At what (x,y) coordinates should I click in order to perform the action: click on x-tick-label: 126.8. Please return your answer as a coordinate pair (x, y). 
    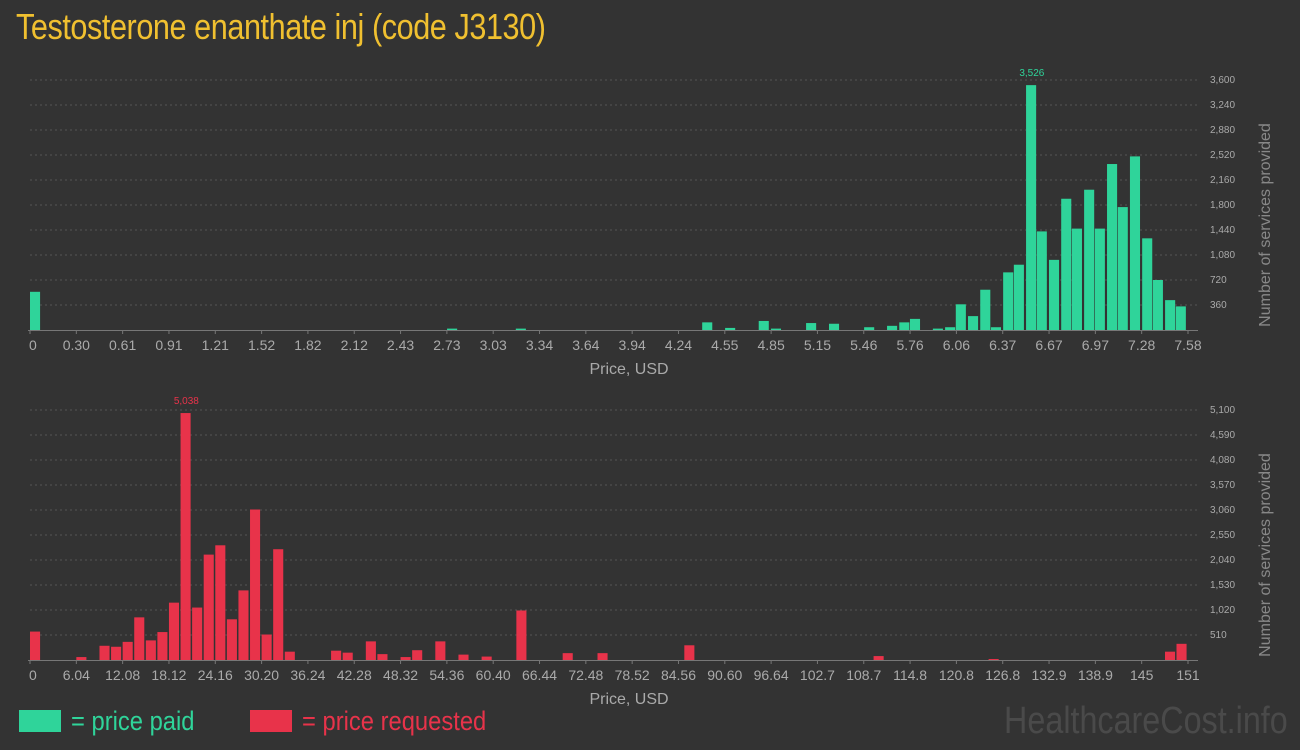
    Looking at the image, I should click on (1002, 675).